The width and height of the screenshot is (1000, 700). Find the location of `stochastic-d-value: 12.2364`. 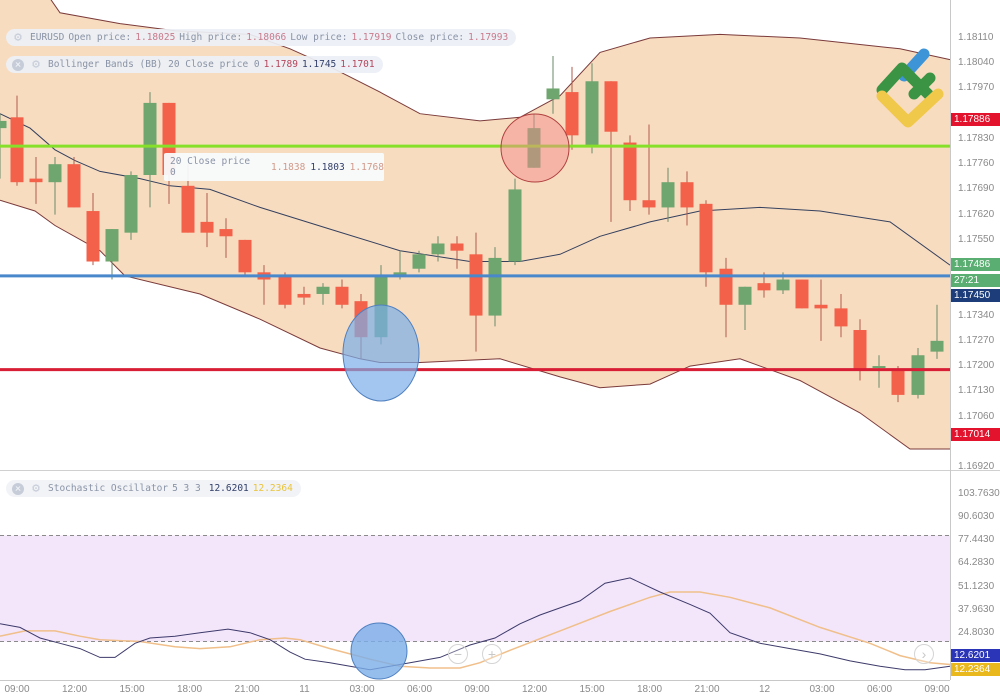

stochastic-d-value: 12.2364 is located at coordinates (272, 488).